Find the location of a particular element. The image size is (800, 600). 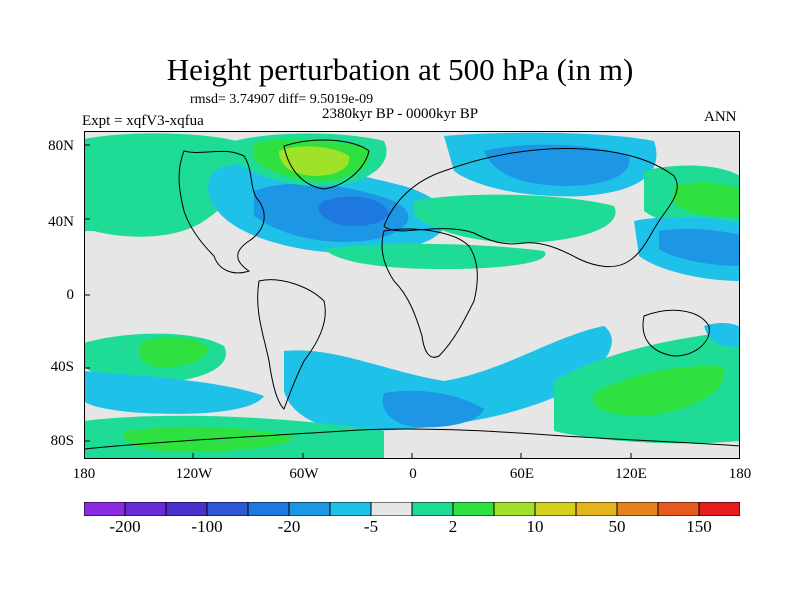

colorbar is located at coordinates (412, 509).